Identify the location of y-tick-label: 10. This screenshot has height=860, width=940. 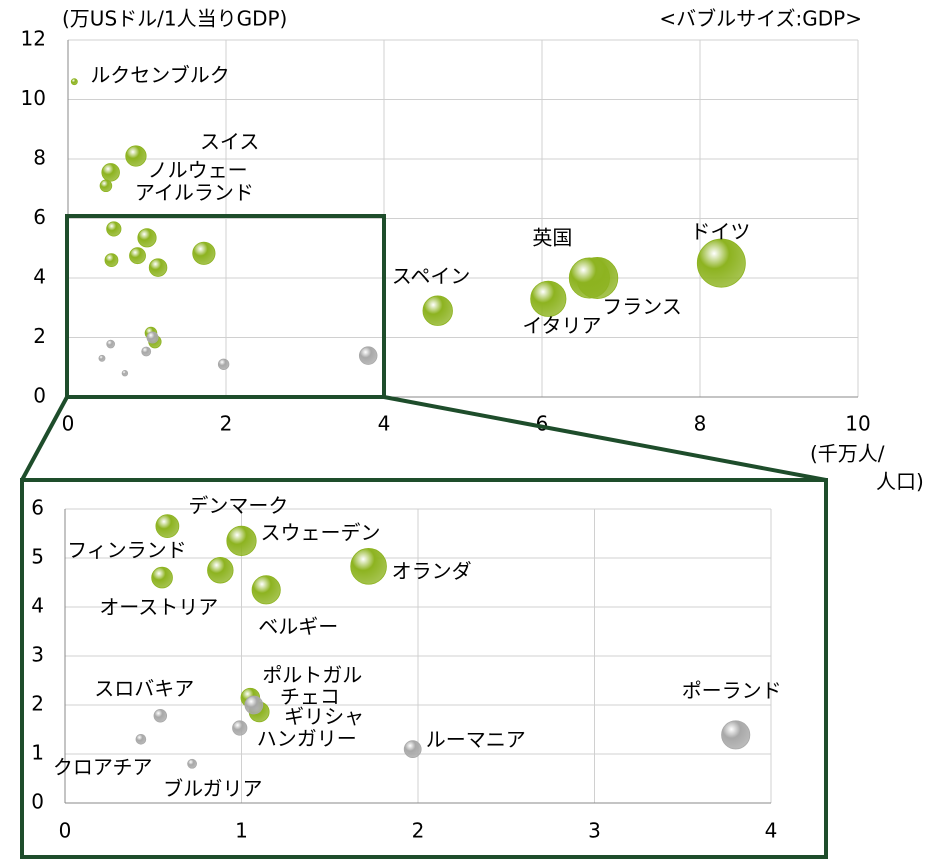
(33, 98).